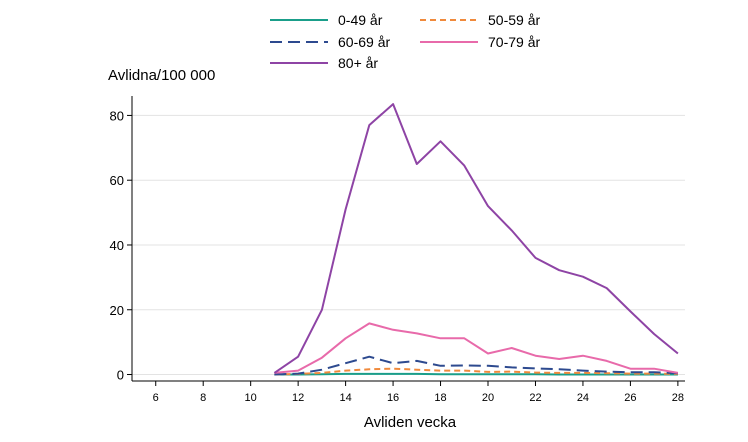 Image resolution: width=748 pixels, height=442 pixels. I want to click on x-tick-label: 10, so click(251, 398).